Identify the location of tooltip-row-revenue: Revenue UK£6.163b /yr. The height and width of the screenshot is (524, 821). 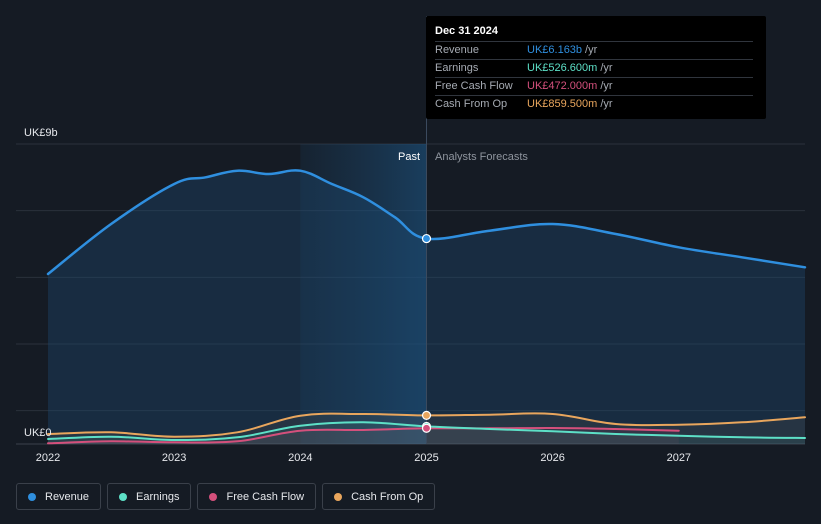
(594, 50).